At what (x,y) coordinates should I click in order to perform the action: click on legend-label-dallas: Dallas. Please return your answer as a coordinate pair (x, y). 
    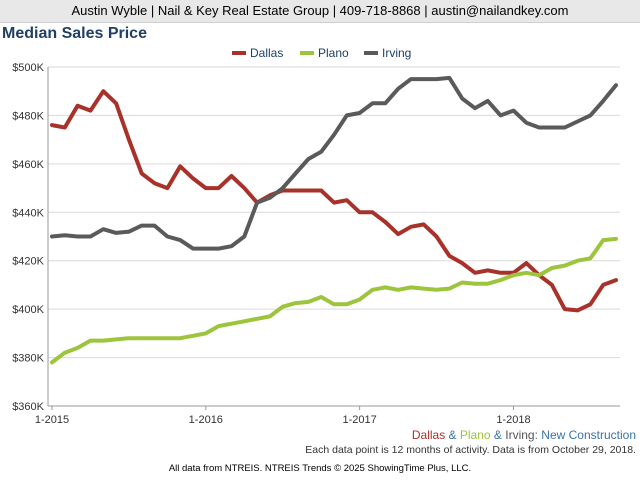
    Looking at the image, I should click on (266, 53).